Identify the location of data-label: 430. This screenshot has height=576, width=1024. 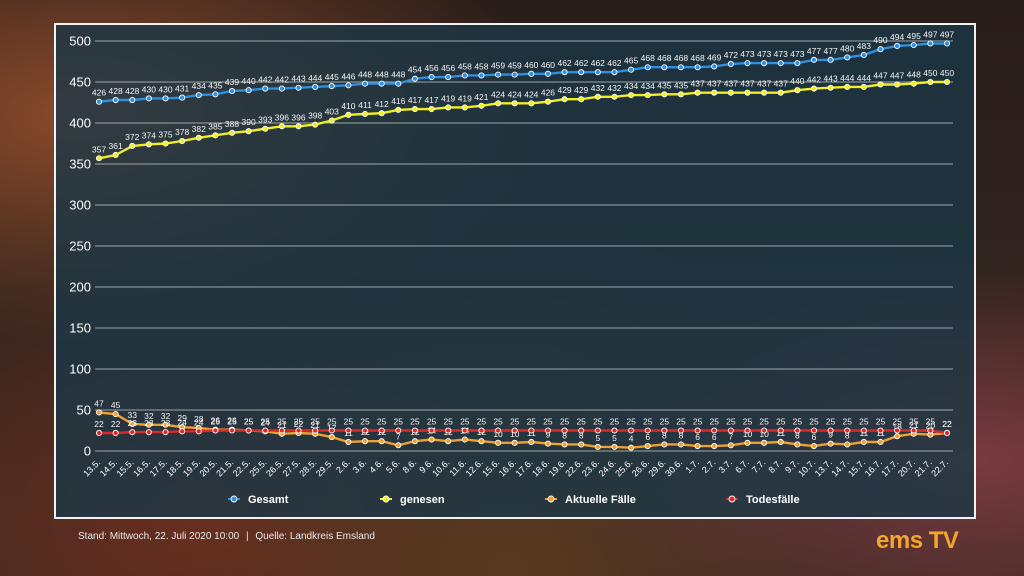
(149, 89).